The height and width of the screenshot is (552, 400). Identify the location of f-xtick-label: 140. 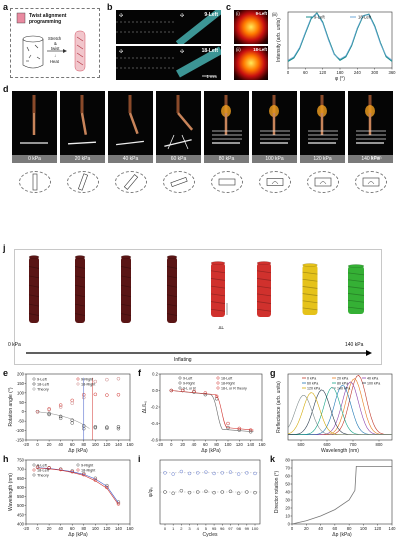
(251, 444).